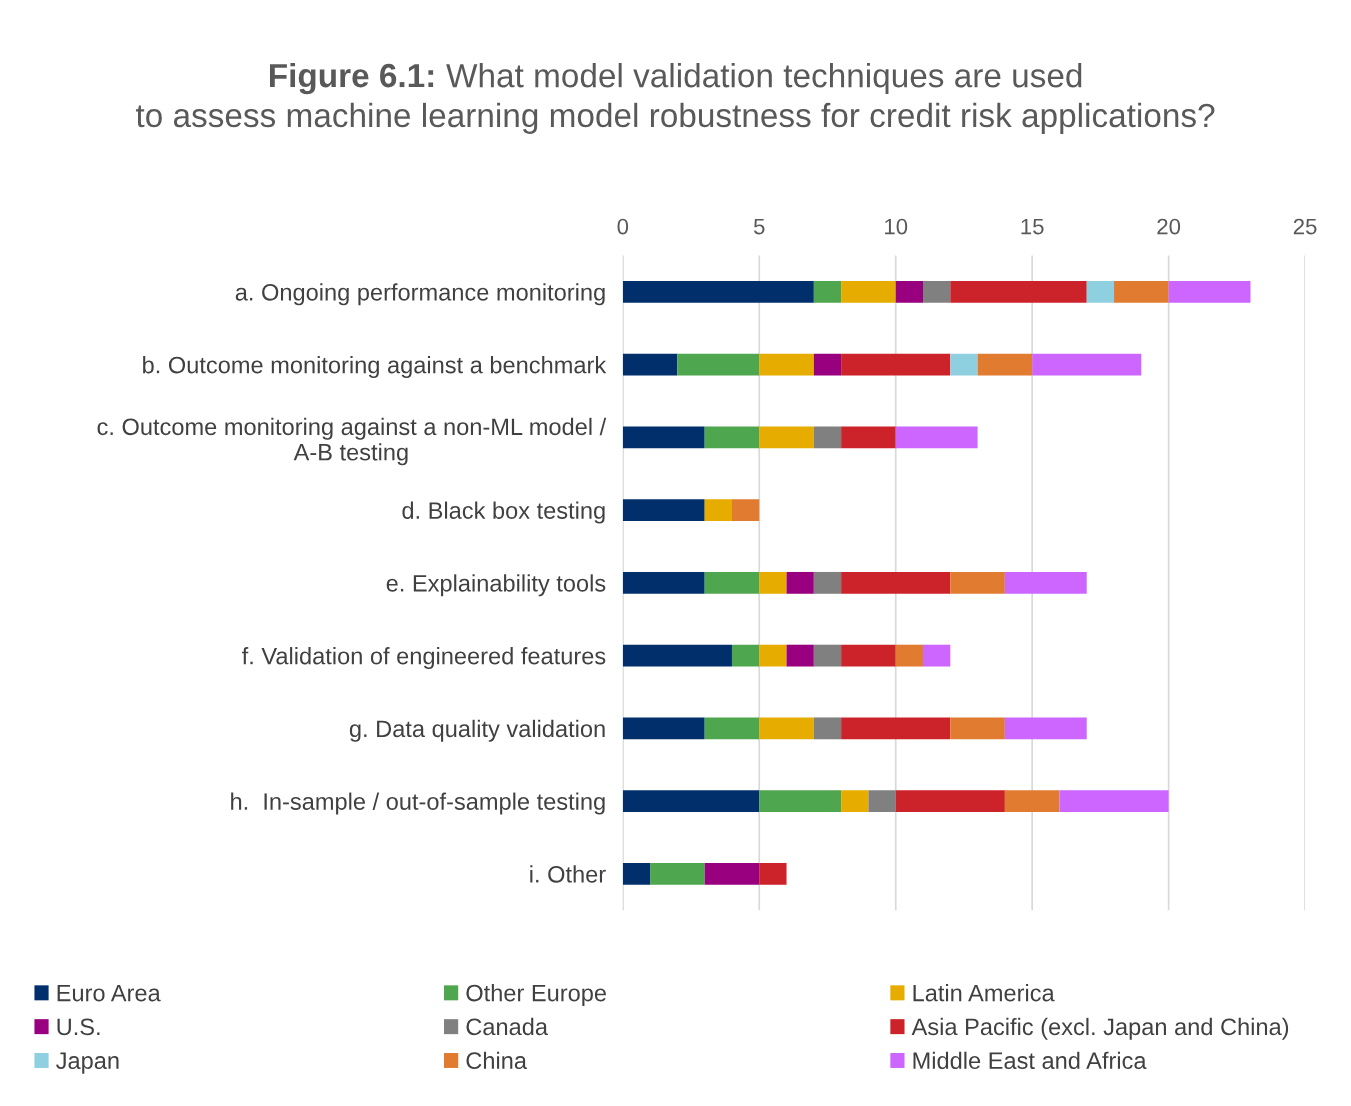 The image size is (1351, 1106). Describe the element at coordinates (984, 993) in the screenshot. I see `legend-label: Latin America` at that location.